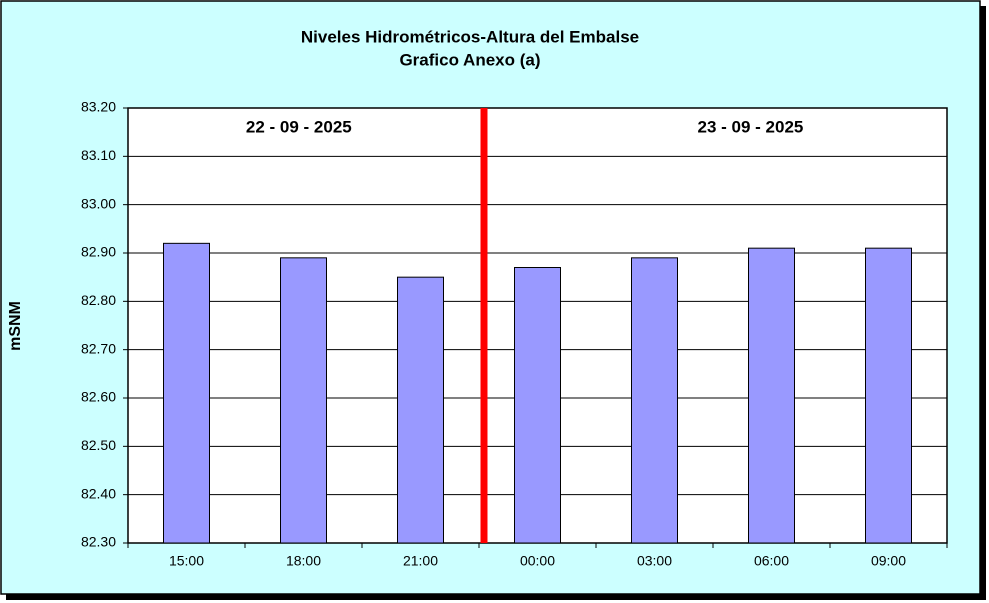  I want to click on date-annotation: 23 - 09 - 2025, so click(751, 126).